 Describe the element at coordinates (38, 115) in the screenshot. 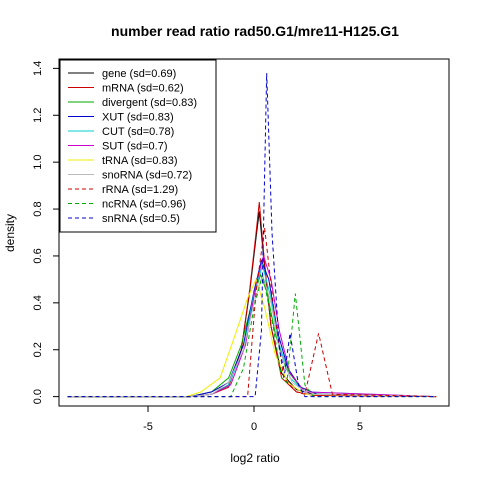

I see `y-tick-label: 1.2` at that location.